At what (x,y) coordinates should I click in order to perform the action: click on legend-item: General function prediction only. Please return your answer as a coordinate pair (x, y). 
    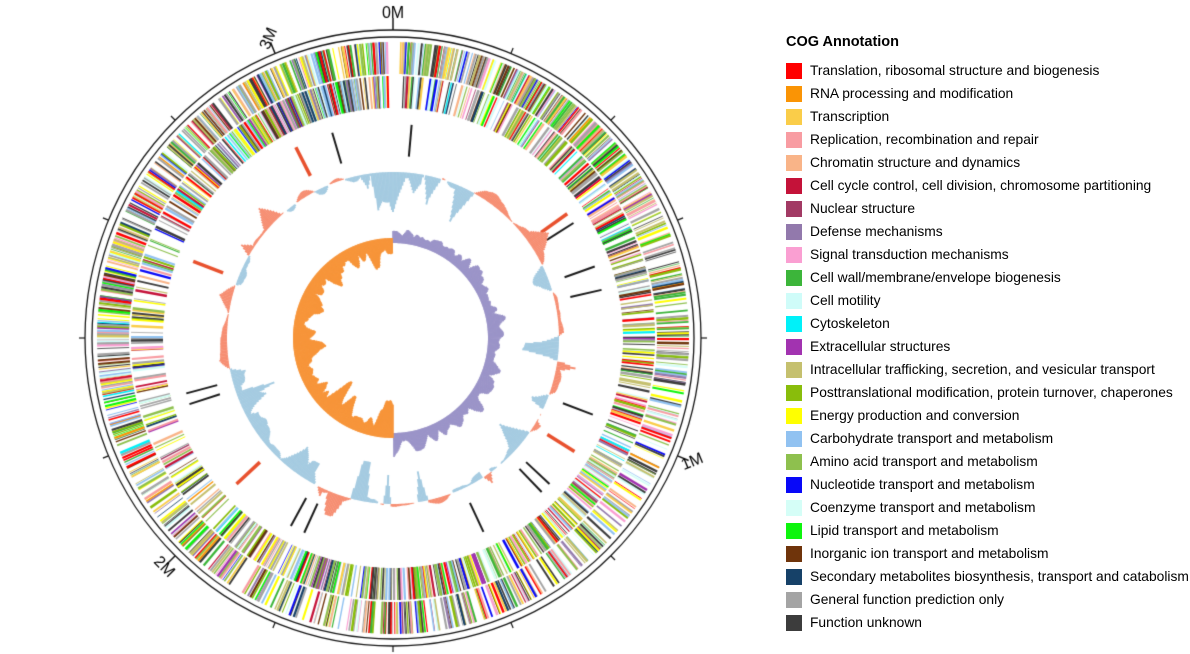
    Looking at the image, I should click on (988, 599).